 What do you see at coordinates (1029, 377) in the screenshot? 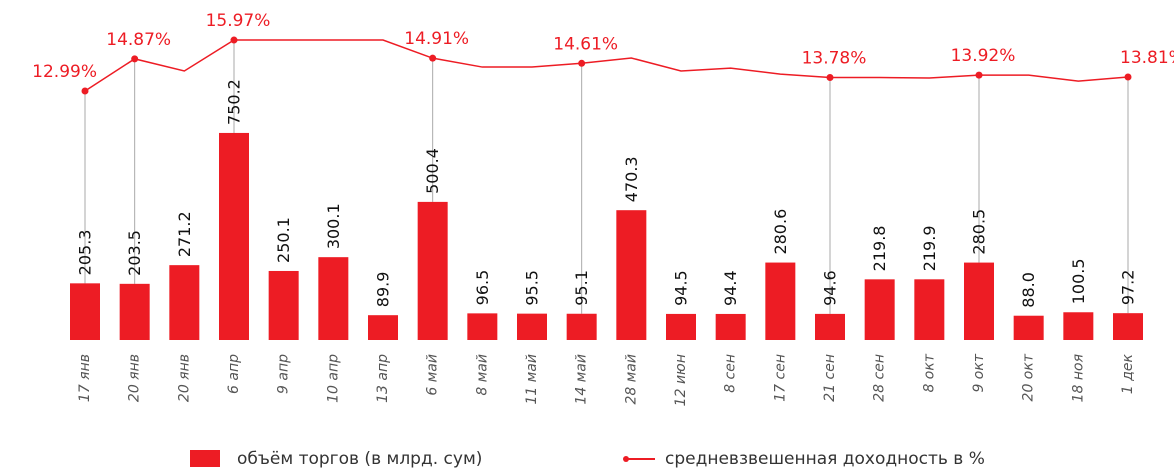
I see `x-tick-label: 20 окт` at bounding box center [1029, 377].